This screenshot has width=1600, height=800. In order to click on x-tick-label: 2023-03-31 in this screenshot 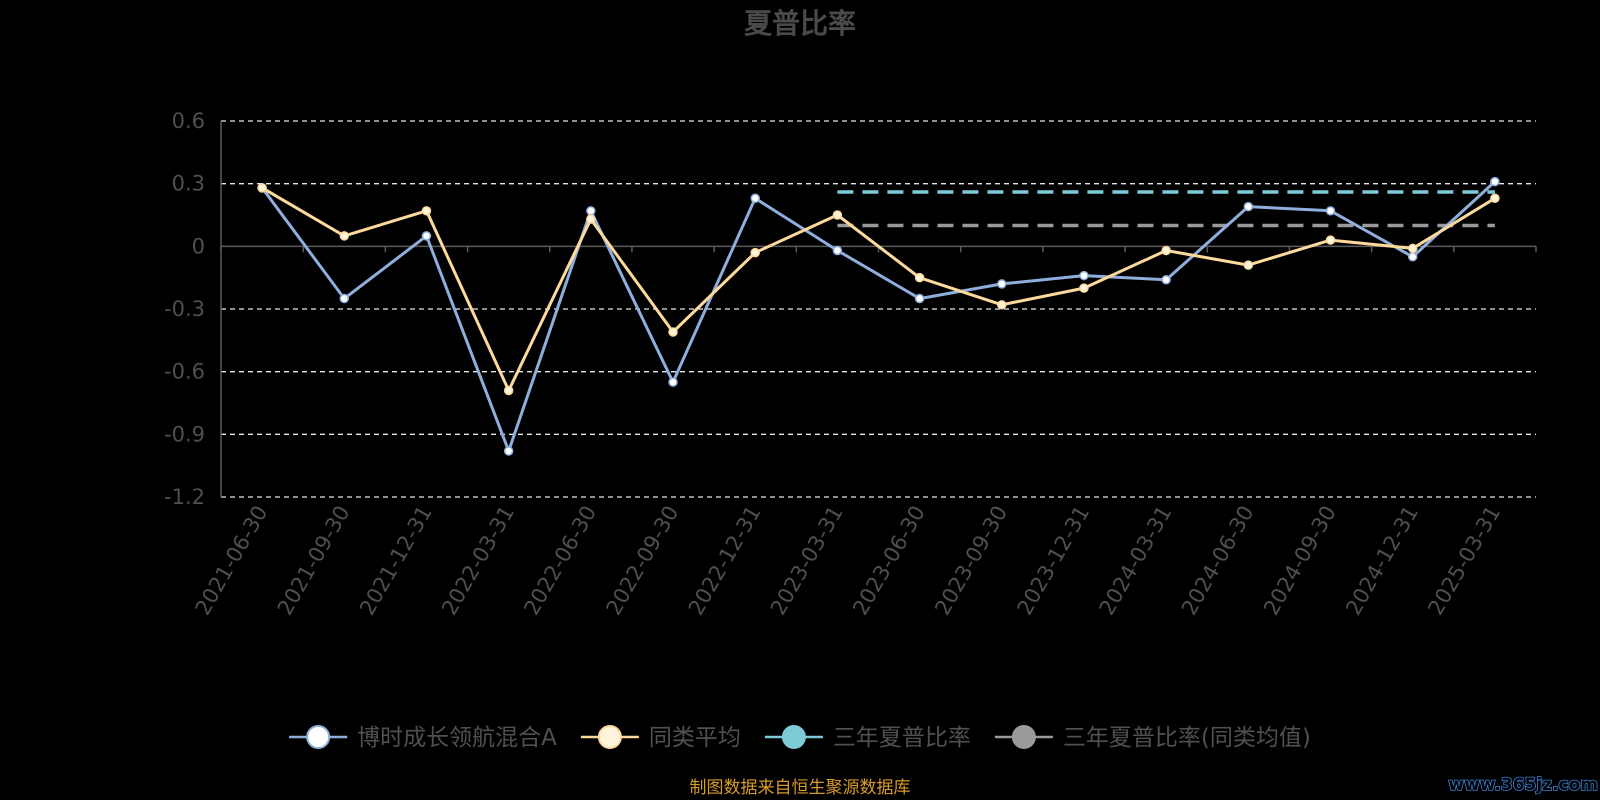, I will do `click(807, 561)`.